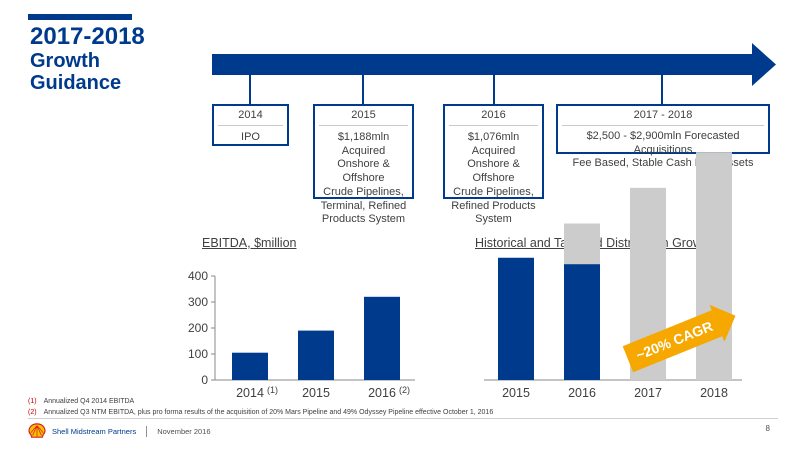 Image resolution: width=800 pixels, height=450 pixels. Describe the element at coordinates (65, 61) in the screenshot. I see `title-line-2: Growth` at that location.